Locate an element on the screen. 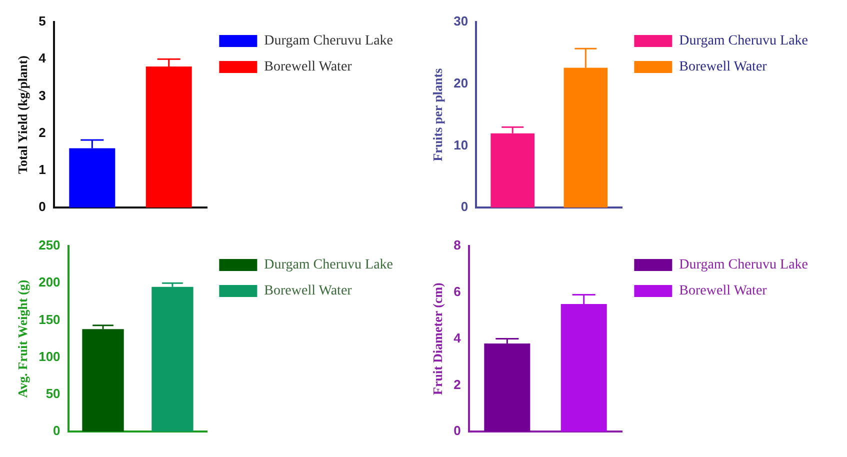 The image size is (847, 457). y-tick-label: 6 is located at coordinates (457, 291).